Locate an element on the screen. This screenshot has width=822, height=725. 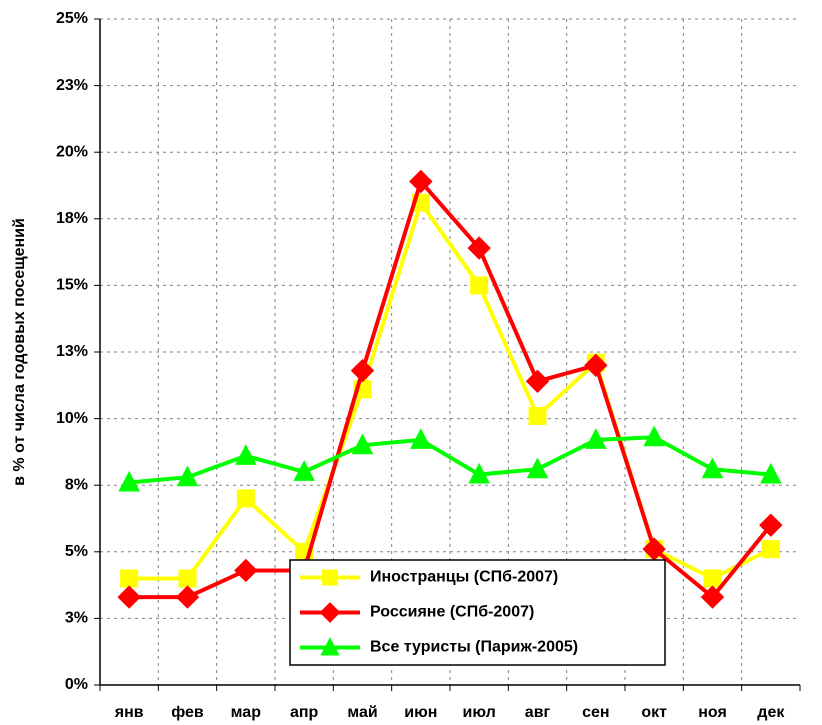
x-tick-label: апр is located at coordinates (304, 712).